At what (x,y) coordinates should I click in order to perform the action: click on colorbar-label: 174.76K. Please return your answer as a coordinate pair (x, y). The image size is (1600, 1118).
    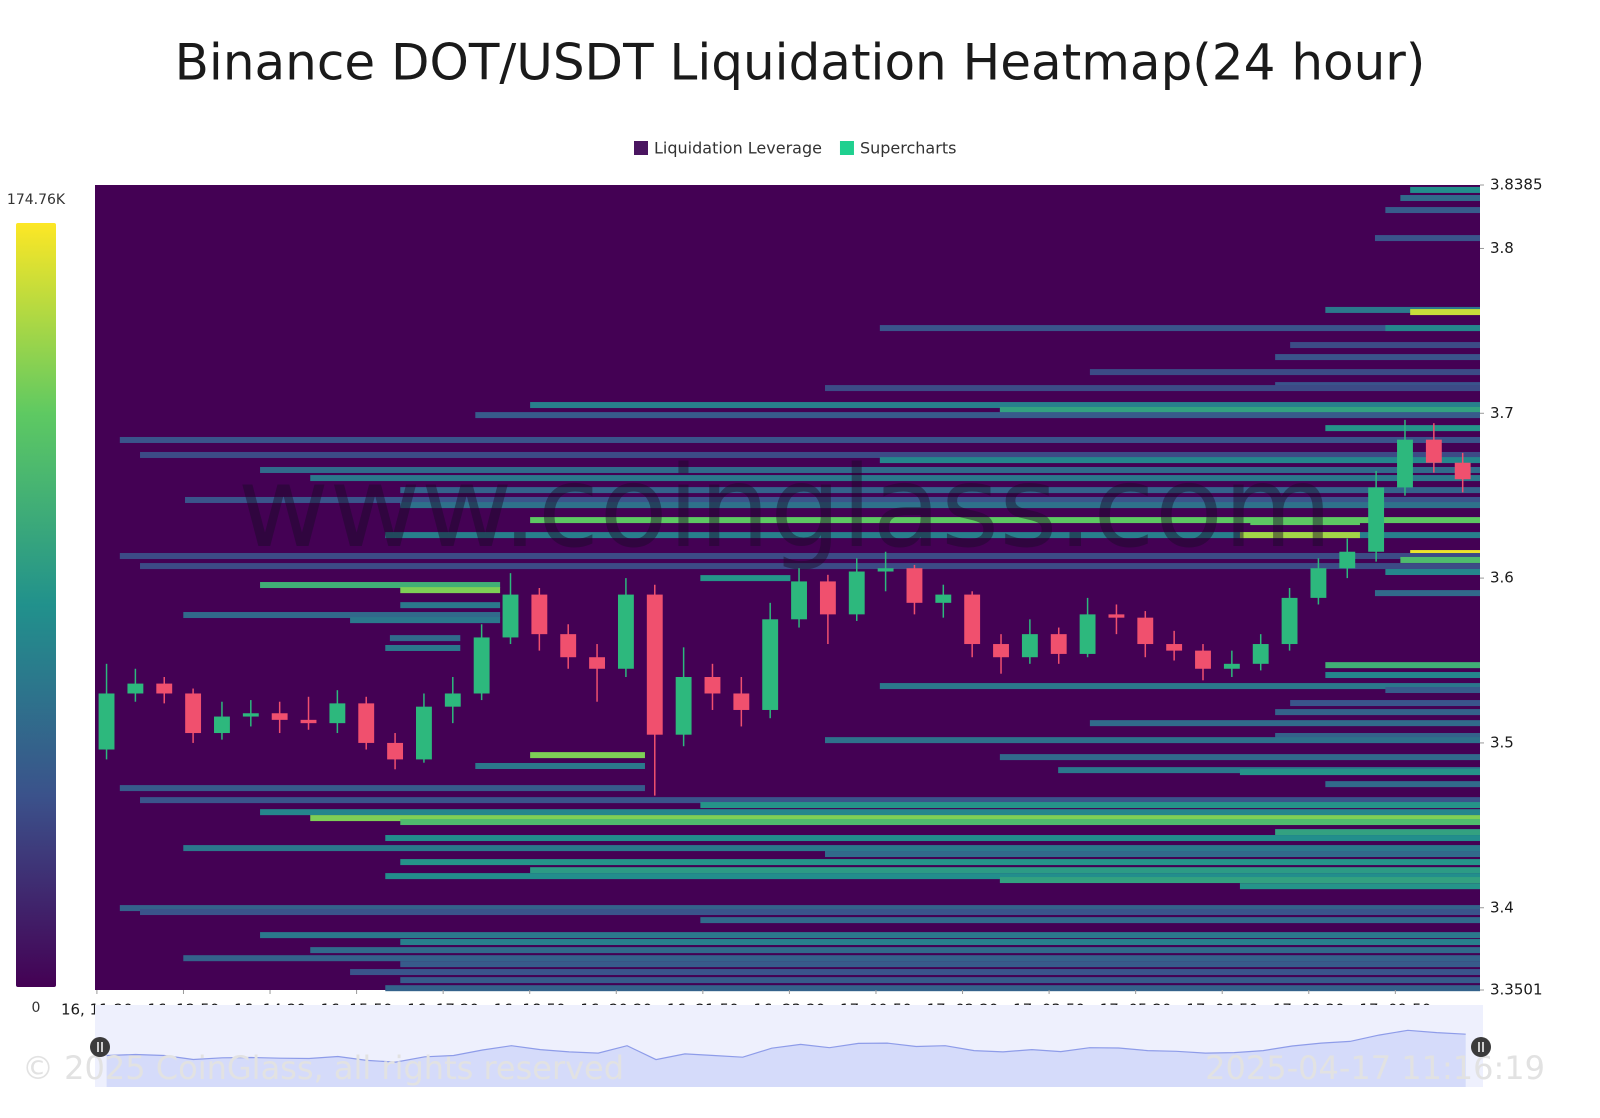
    Looking at the image, I should click on (36, 200).